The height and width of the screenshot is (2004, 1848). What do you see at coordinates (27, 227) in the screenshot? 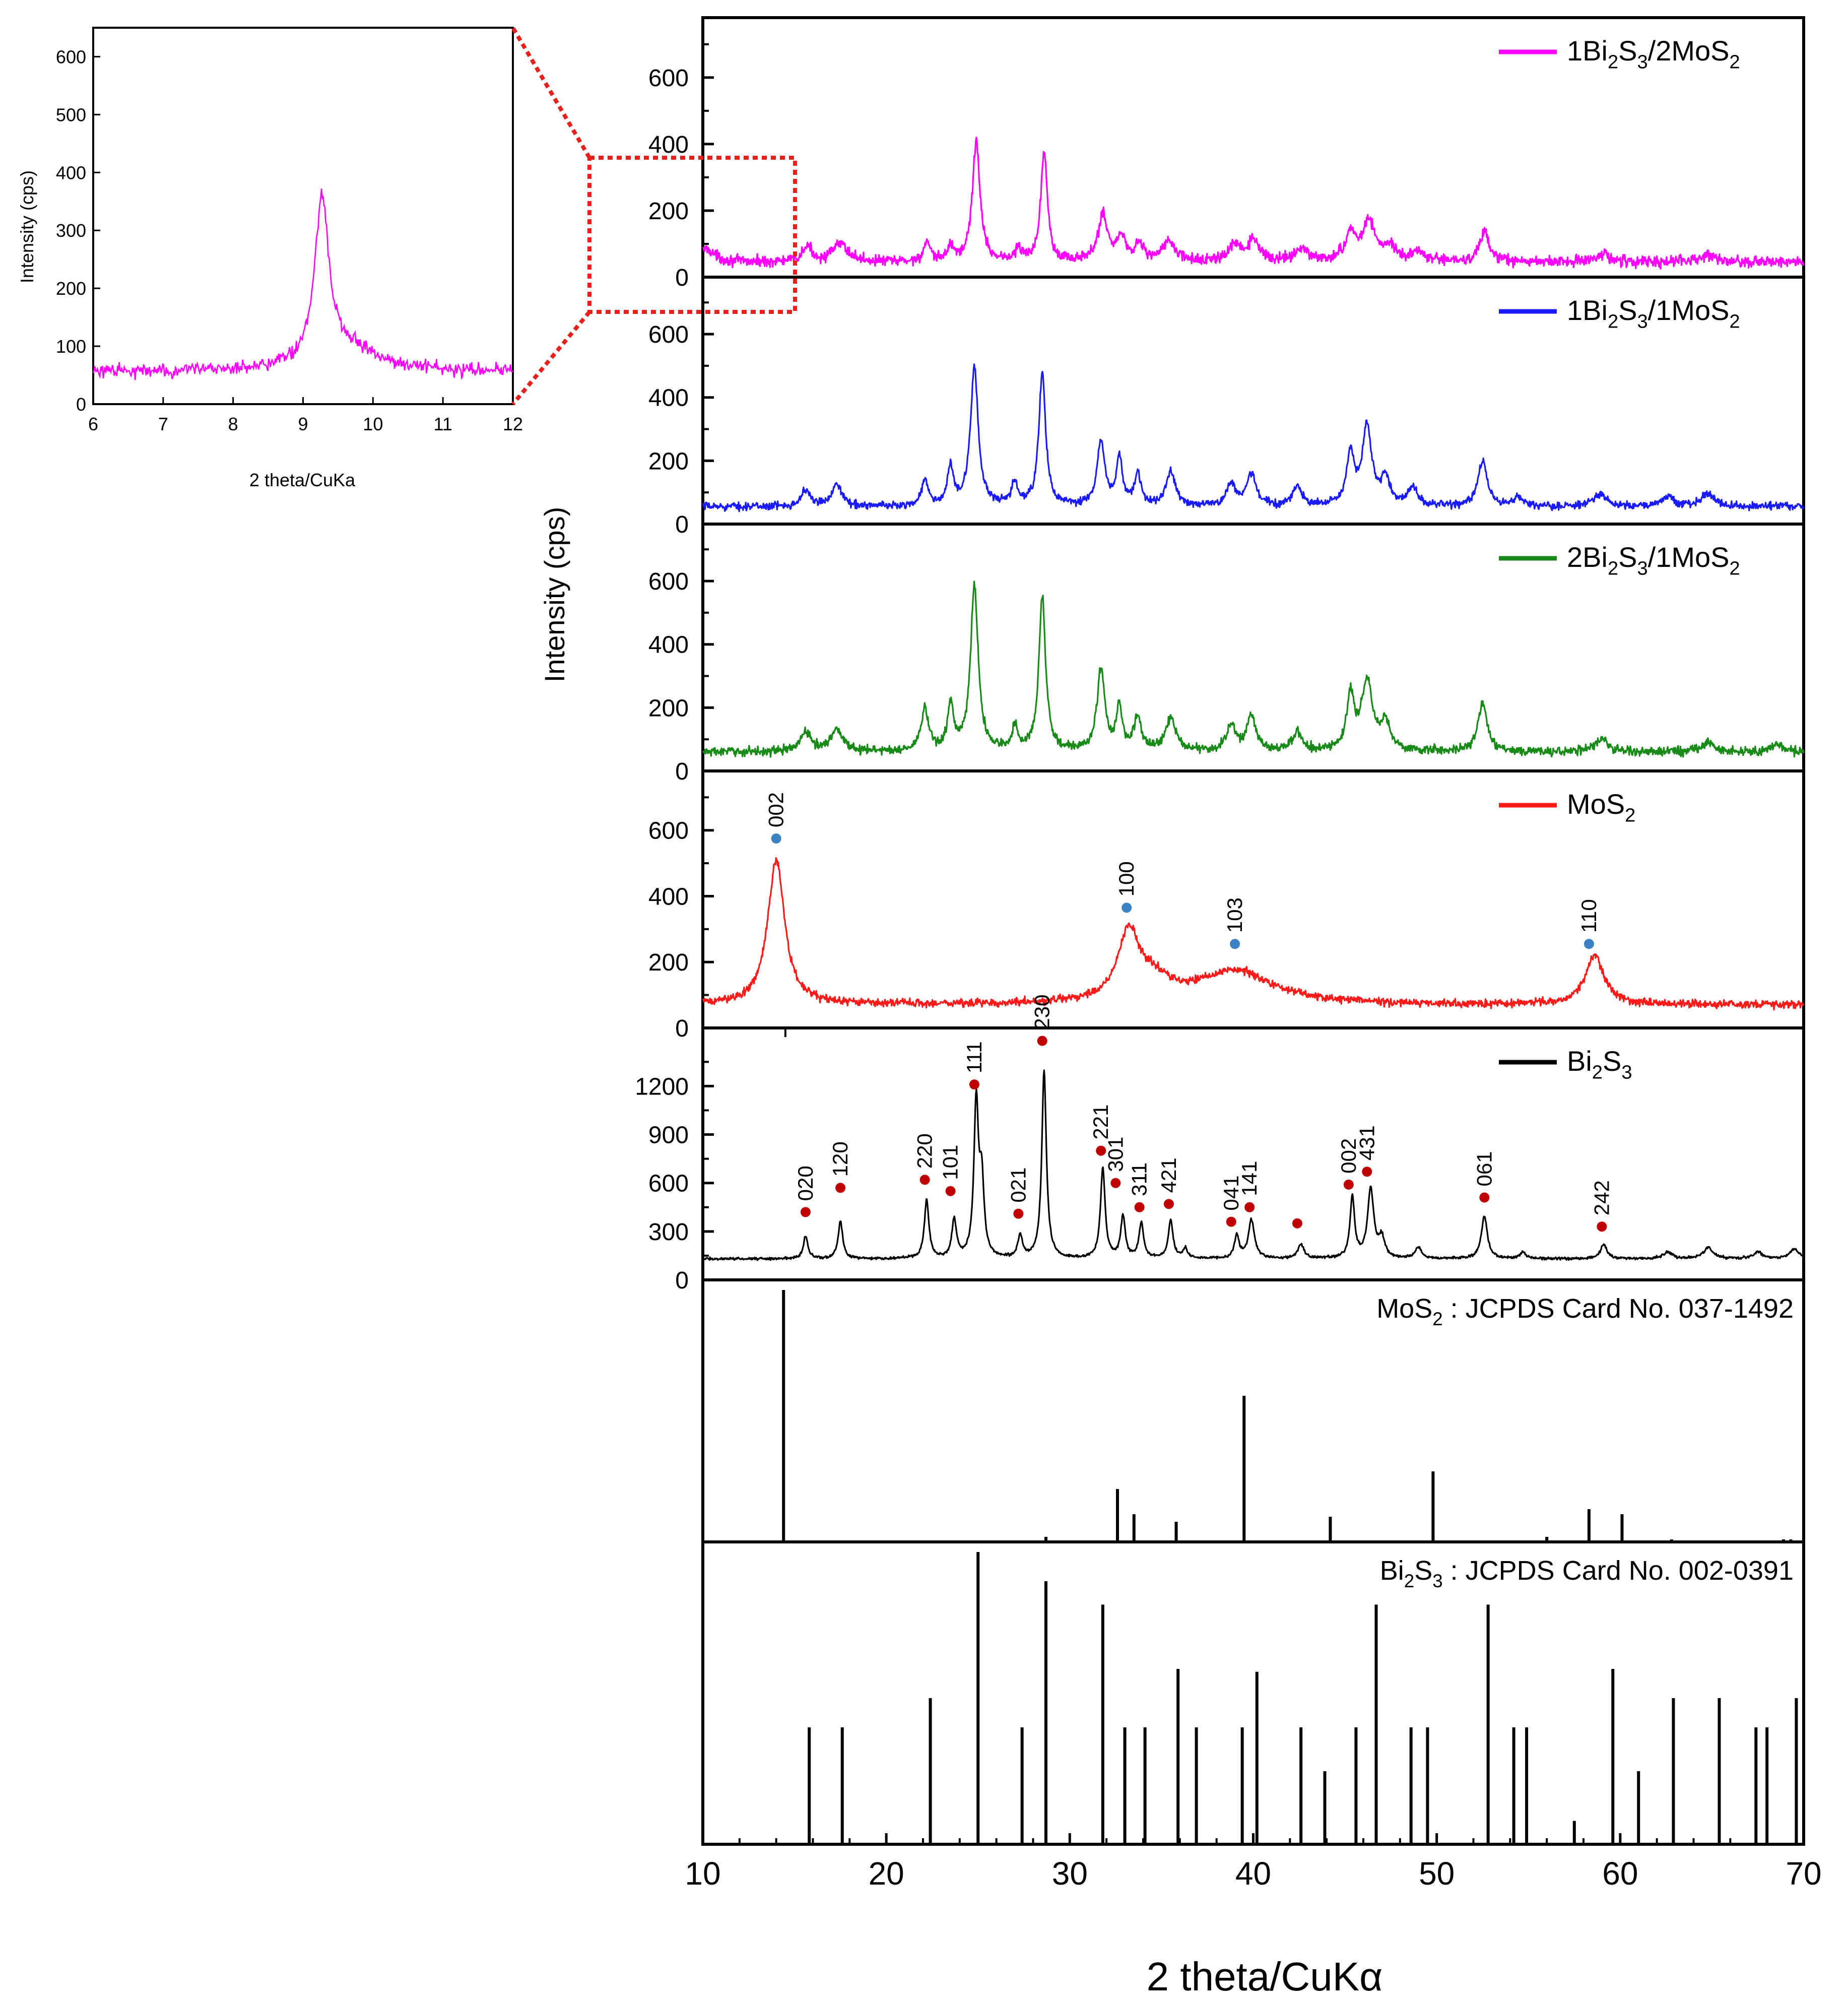
I see `inset-y-axis-title: Intensity (cps)` at bounding box center [27, 227].